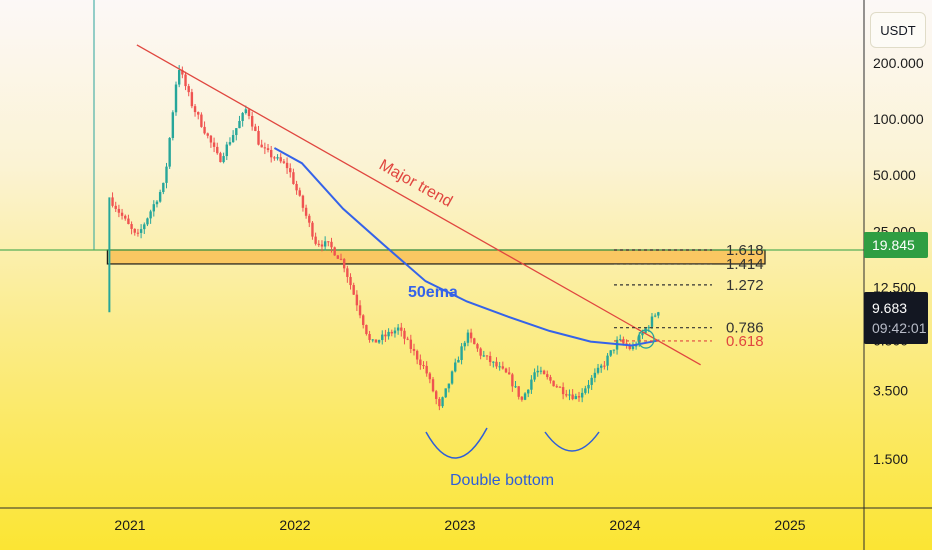 This screenshot has width=932, height=550. I want to click on bar-countdown: 09:42:01, so click(899, 328).